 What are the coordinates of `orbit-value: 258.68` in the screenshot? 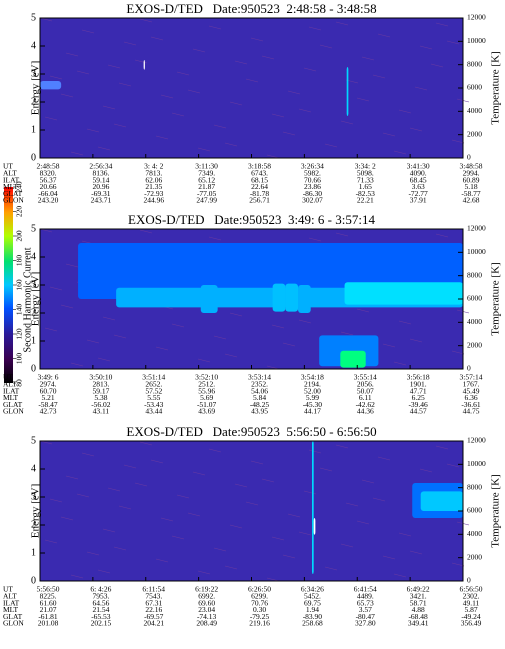 It's located at (312, 623).